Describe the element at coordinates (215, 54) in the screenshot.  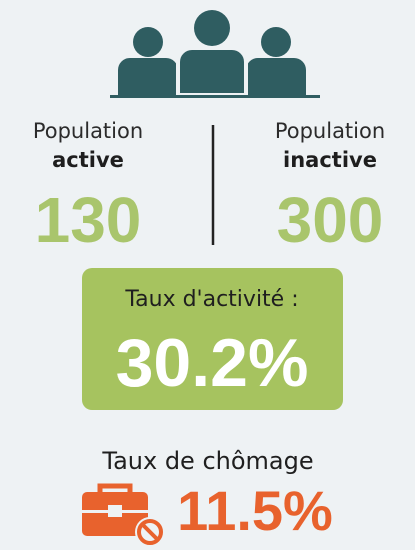
I see `people-icon` at that location.